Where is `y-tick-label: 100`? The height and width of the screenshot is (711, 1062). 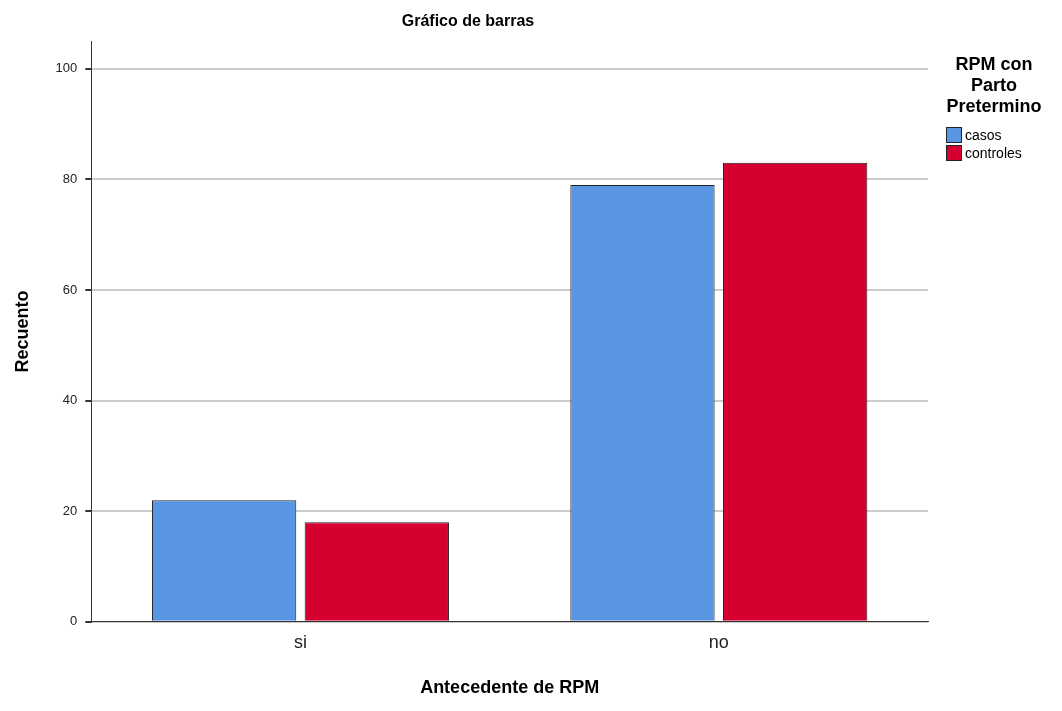 y-tick-label: 100 is located at coordinates (66, 68).